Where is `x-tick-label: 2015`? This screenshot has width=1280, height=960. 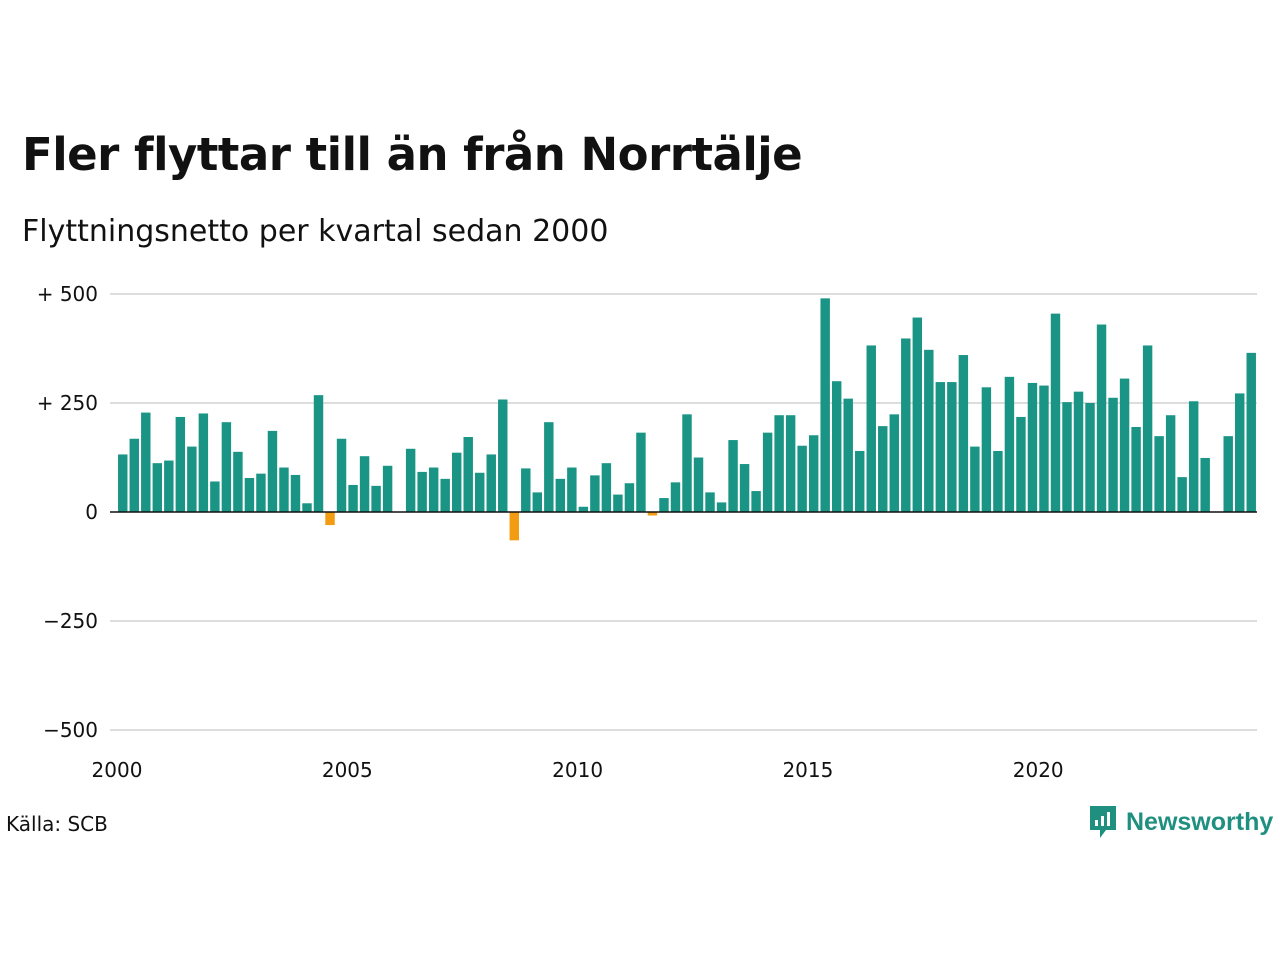 x-tick-label: 2015 is located at coordinates (807, 770).